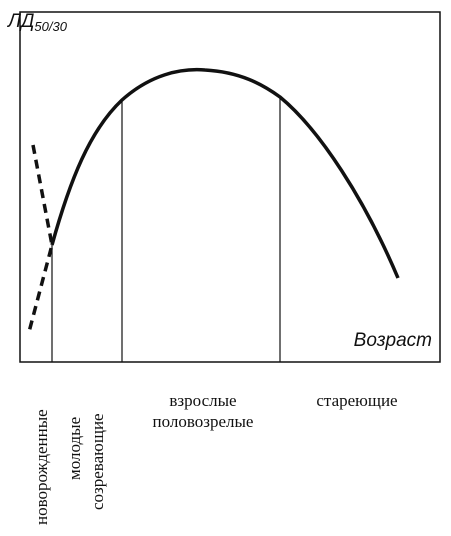  Describe the element at coordinates (393, 340) in the screenshot. I see `x-axis-label: Возраст` at that location.